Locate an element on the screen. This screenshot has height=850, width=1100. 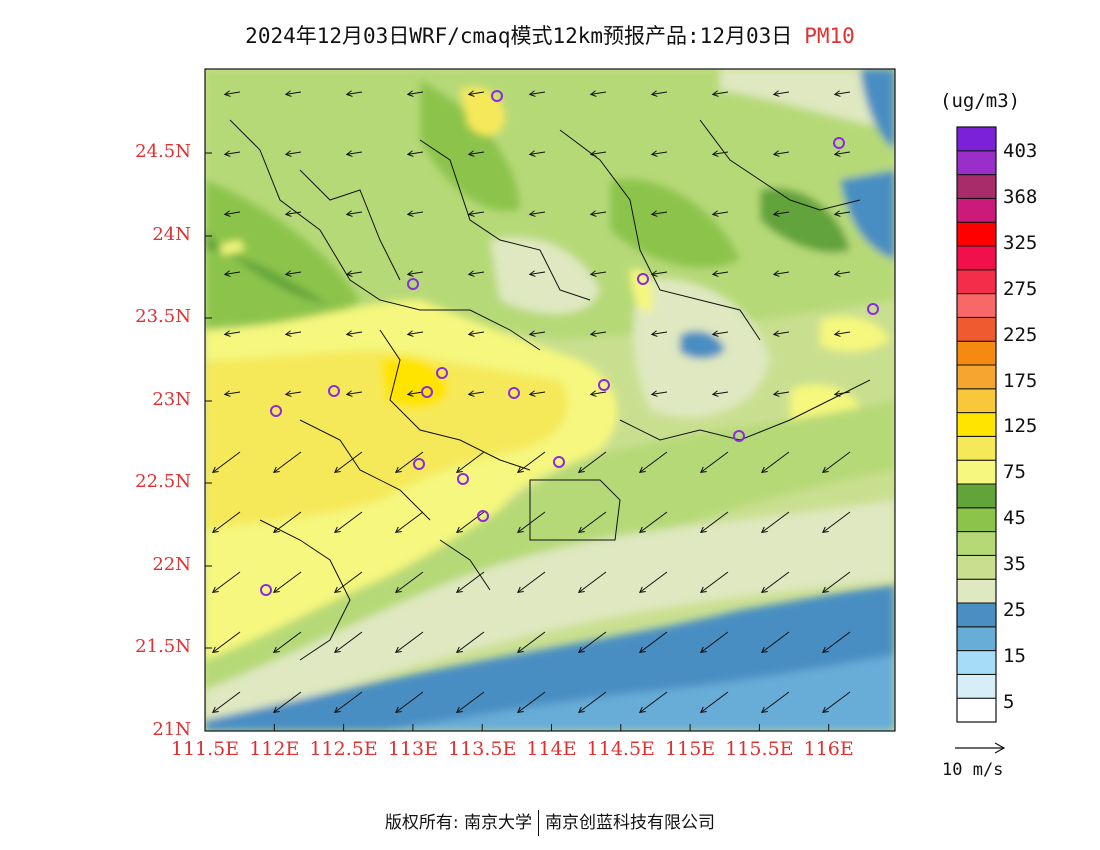
map-title: 2024年12月03日WRF/cmaq模式12km预报产品:12月03日 PM10 is located at coordinates (550, 35).